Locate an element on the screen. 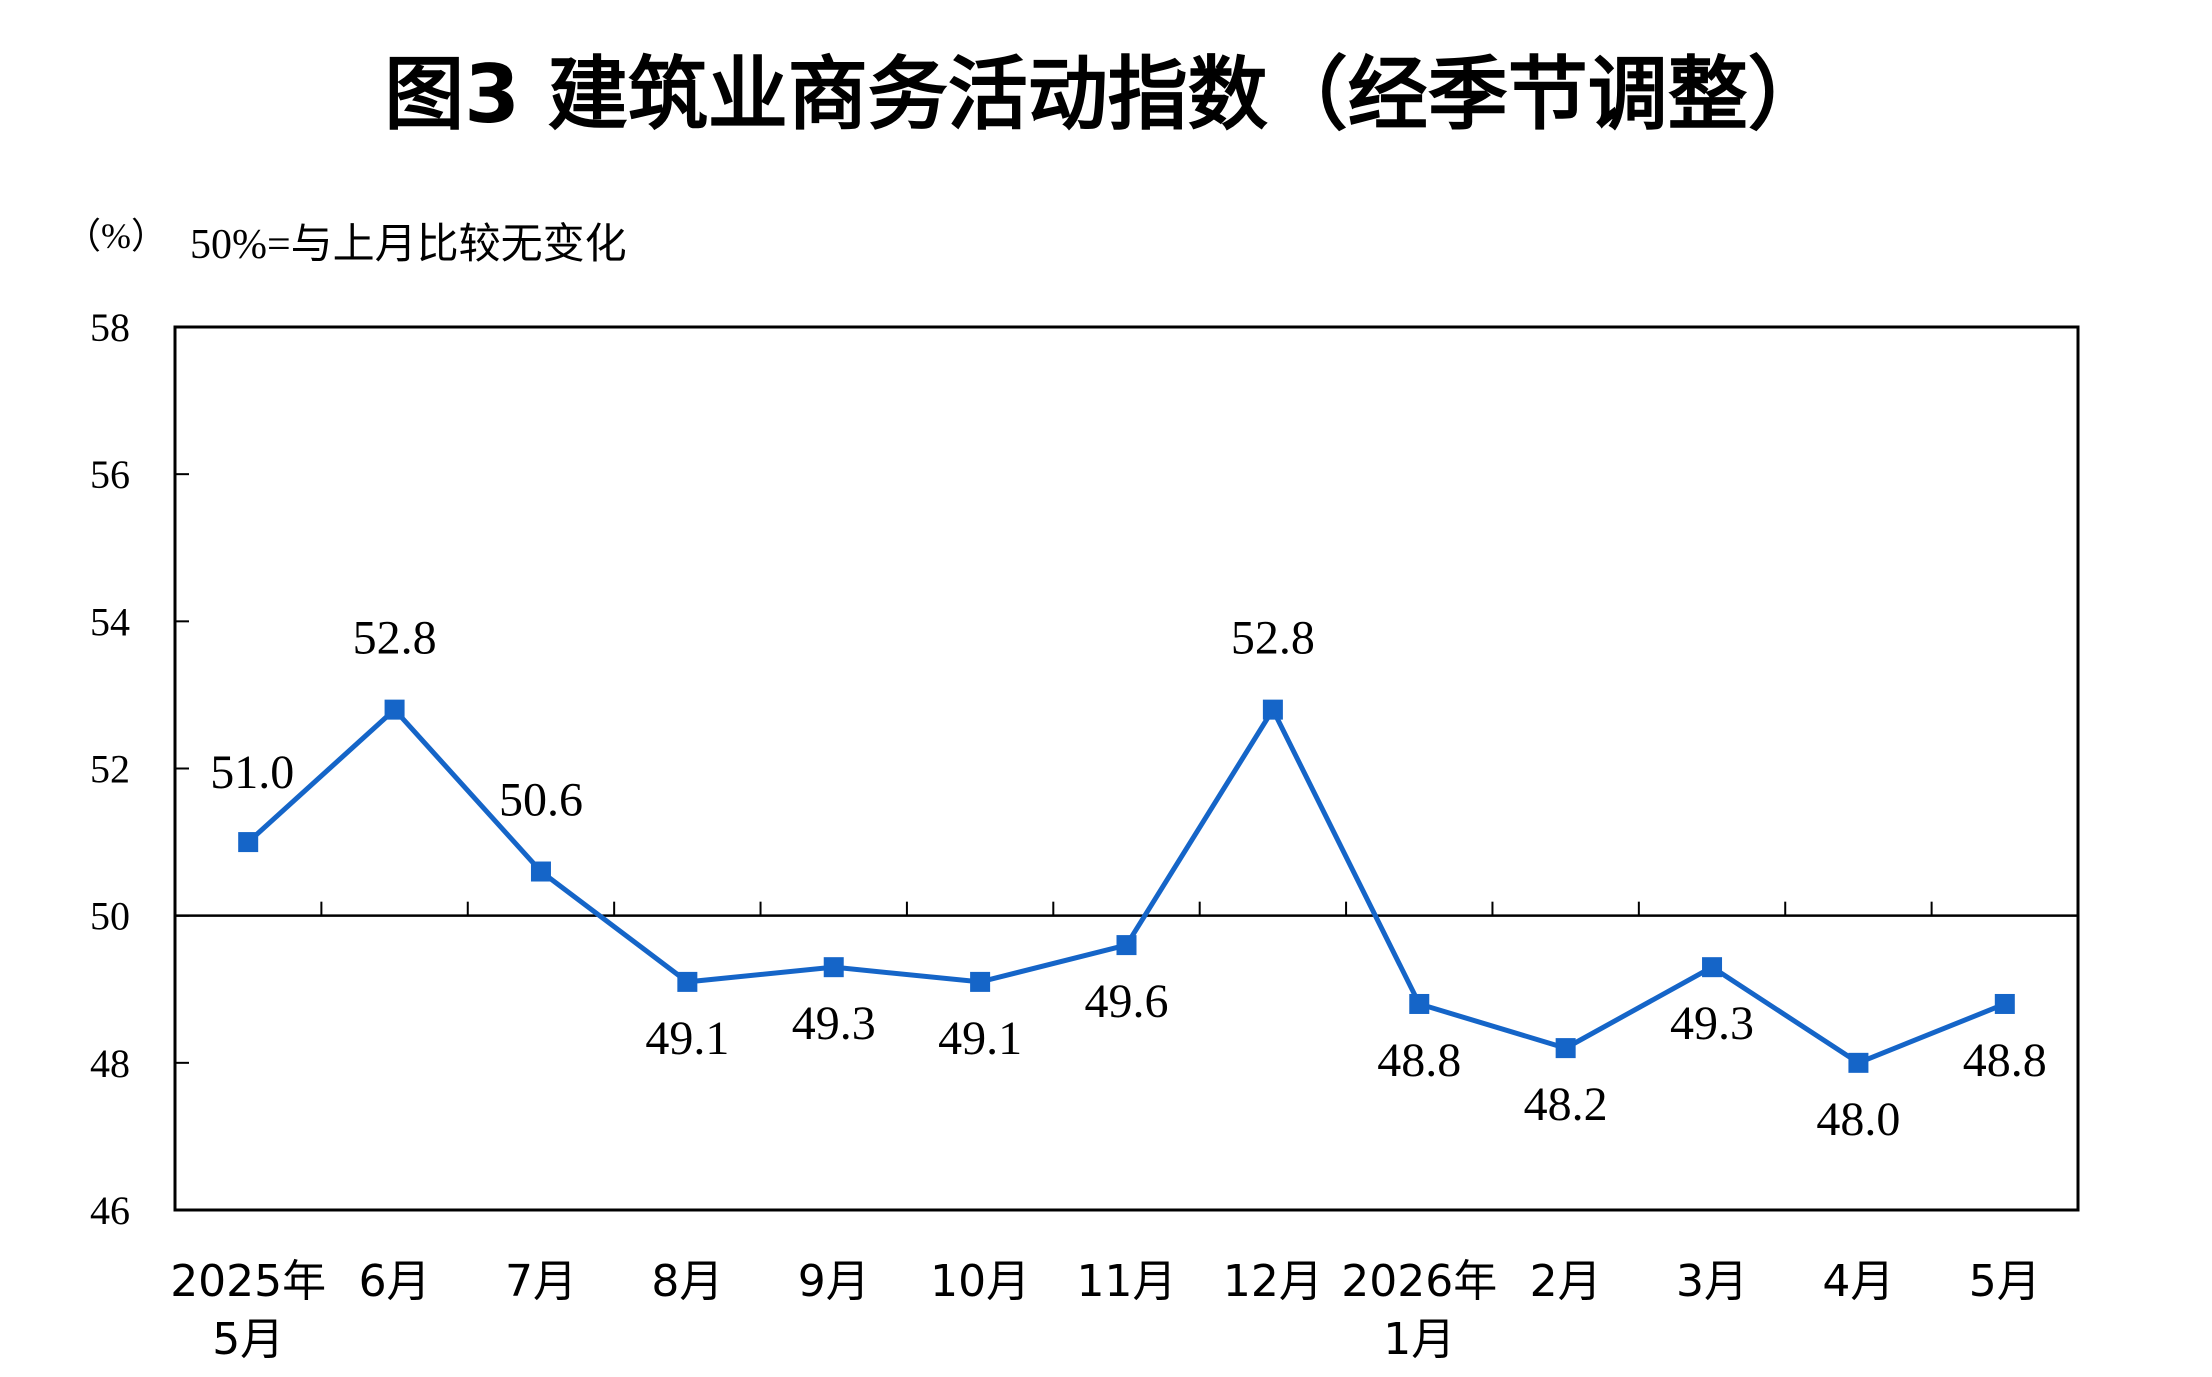 This screenshot has height=1377, width=2212. y-tick-label: 58 is located at coordinates (110, 327).